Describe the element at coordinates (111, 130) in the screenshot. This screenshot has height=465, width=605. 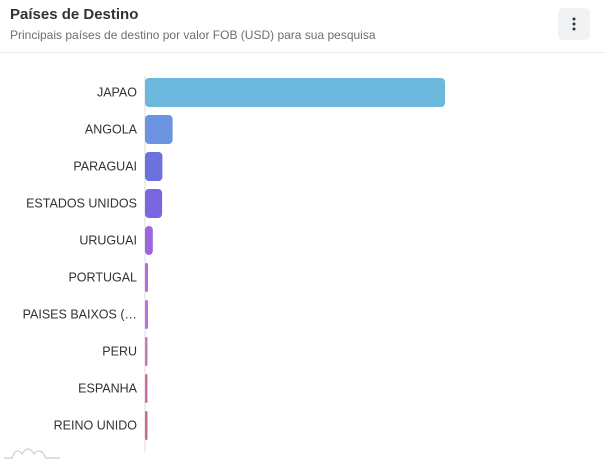
I see `category-label: ANGOLA` at that location.